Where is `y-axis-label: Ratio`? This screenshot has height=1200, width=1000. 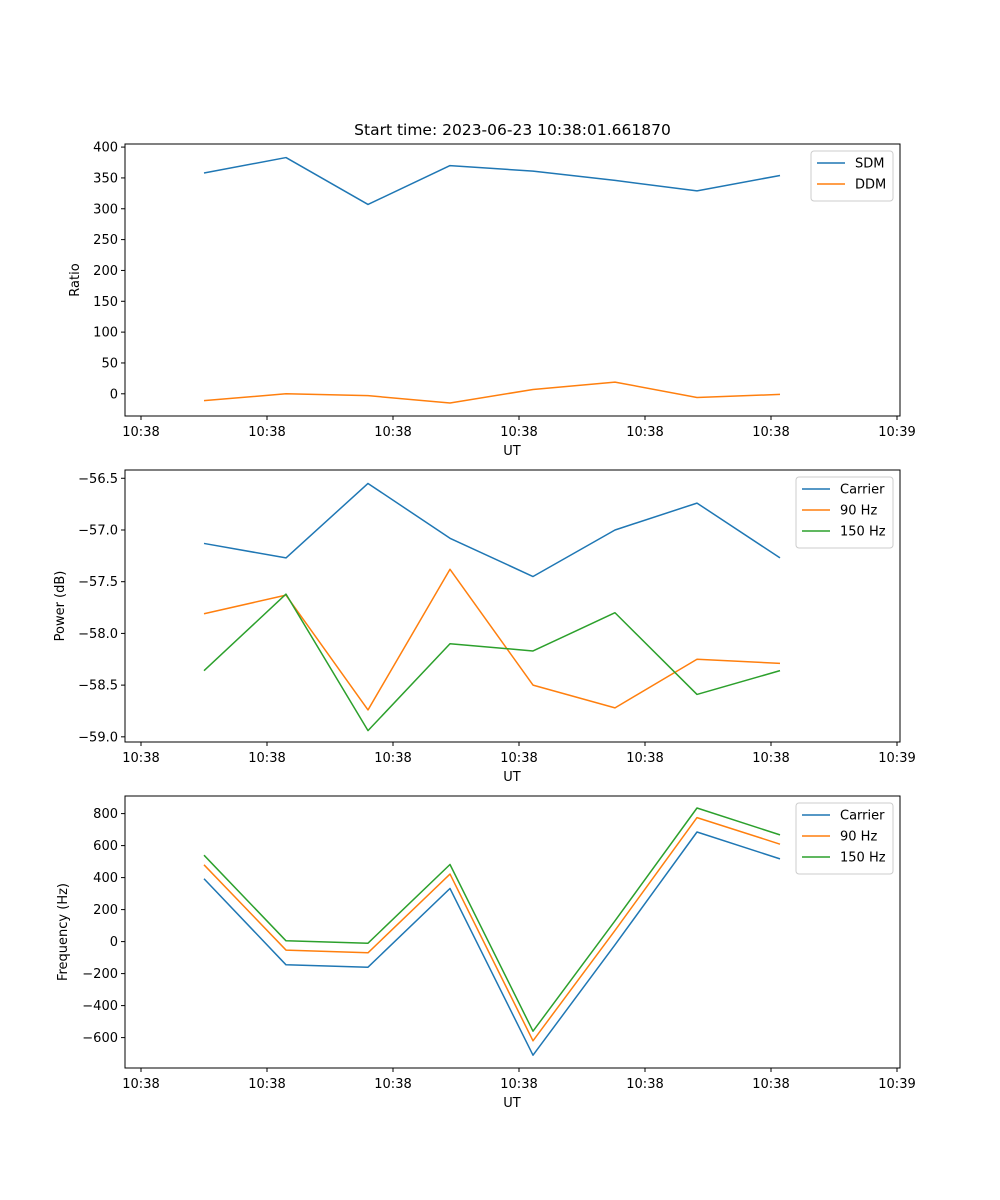 y-axis-label: Ratio is located at coordinates (75, 279).